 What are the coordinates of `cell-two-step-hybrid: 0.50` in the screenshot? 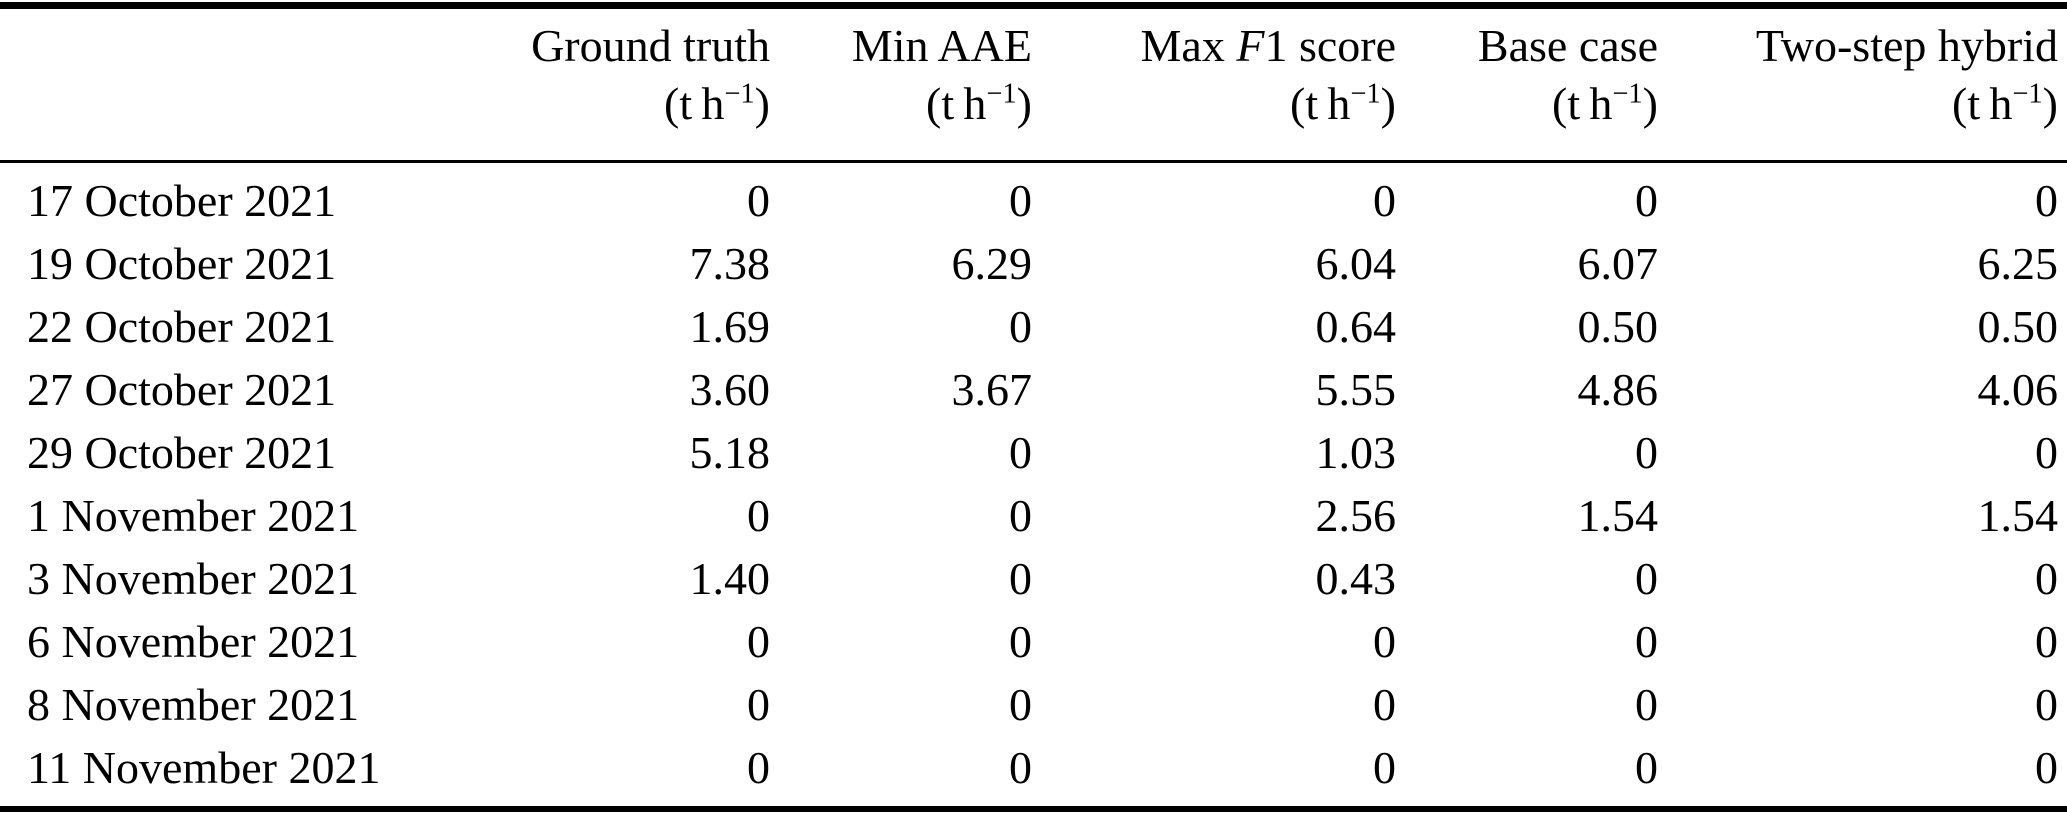 It's located at (2018, 326).